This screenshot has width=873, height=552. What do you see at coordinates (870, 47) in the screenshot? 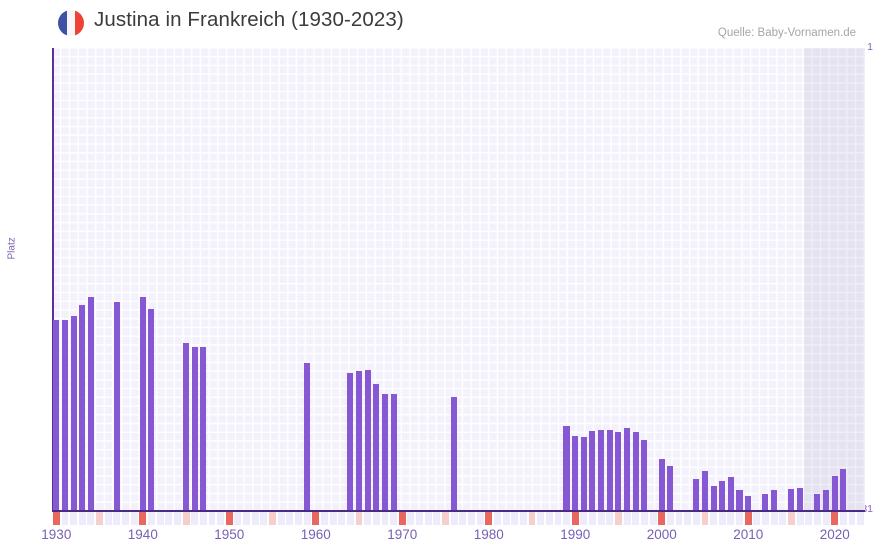
I see `y-tick-top: 1` at bounding box center [870, 47].